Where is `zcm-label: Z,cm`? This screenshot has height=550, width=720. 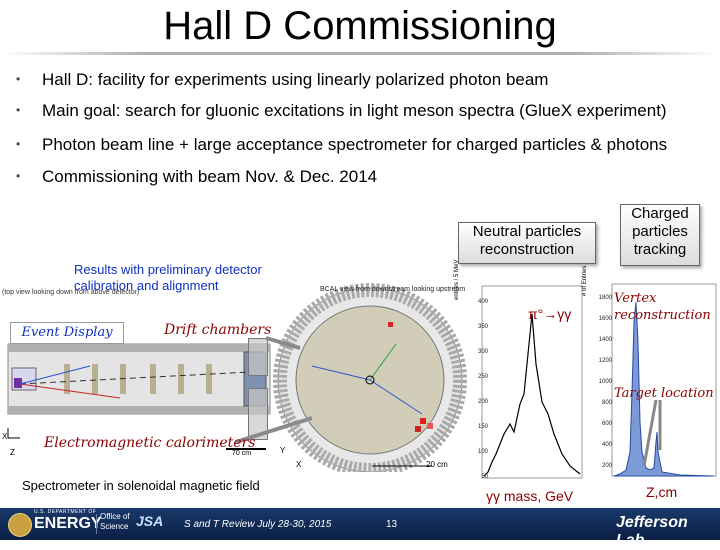 zcm-label: Z,cm is located at coordinates (662, 492).